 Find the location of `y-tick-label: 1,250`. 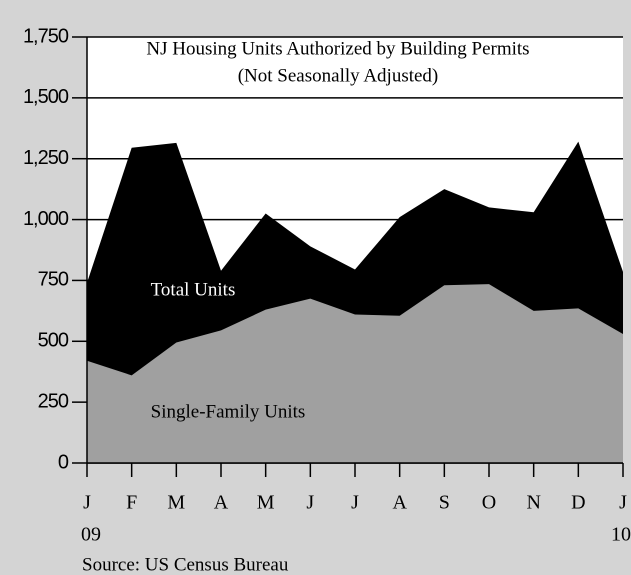

y-tick-label: 1,250 is located at coordinates (46, 158).